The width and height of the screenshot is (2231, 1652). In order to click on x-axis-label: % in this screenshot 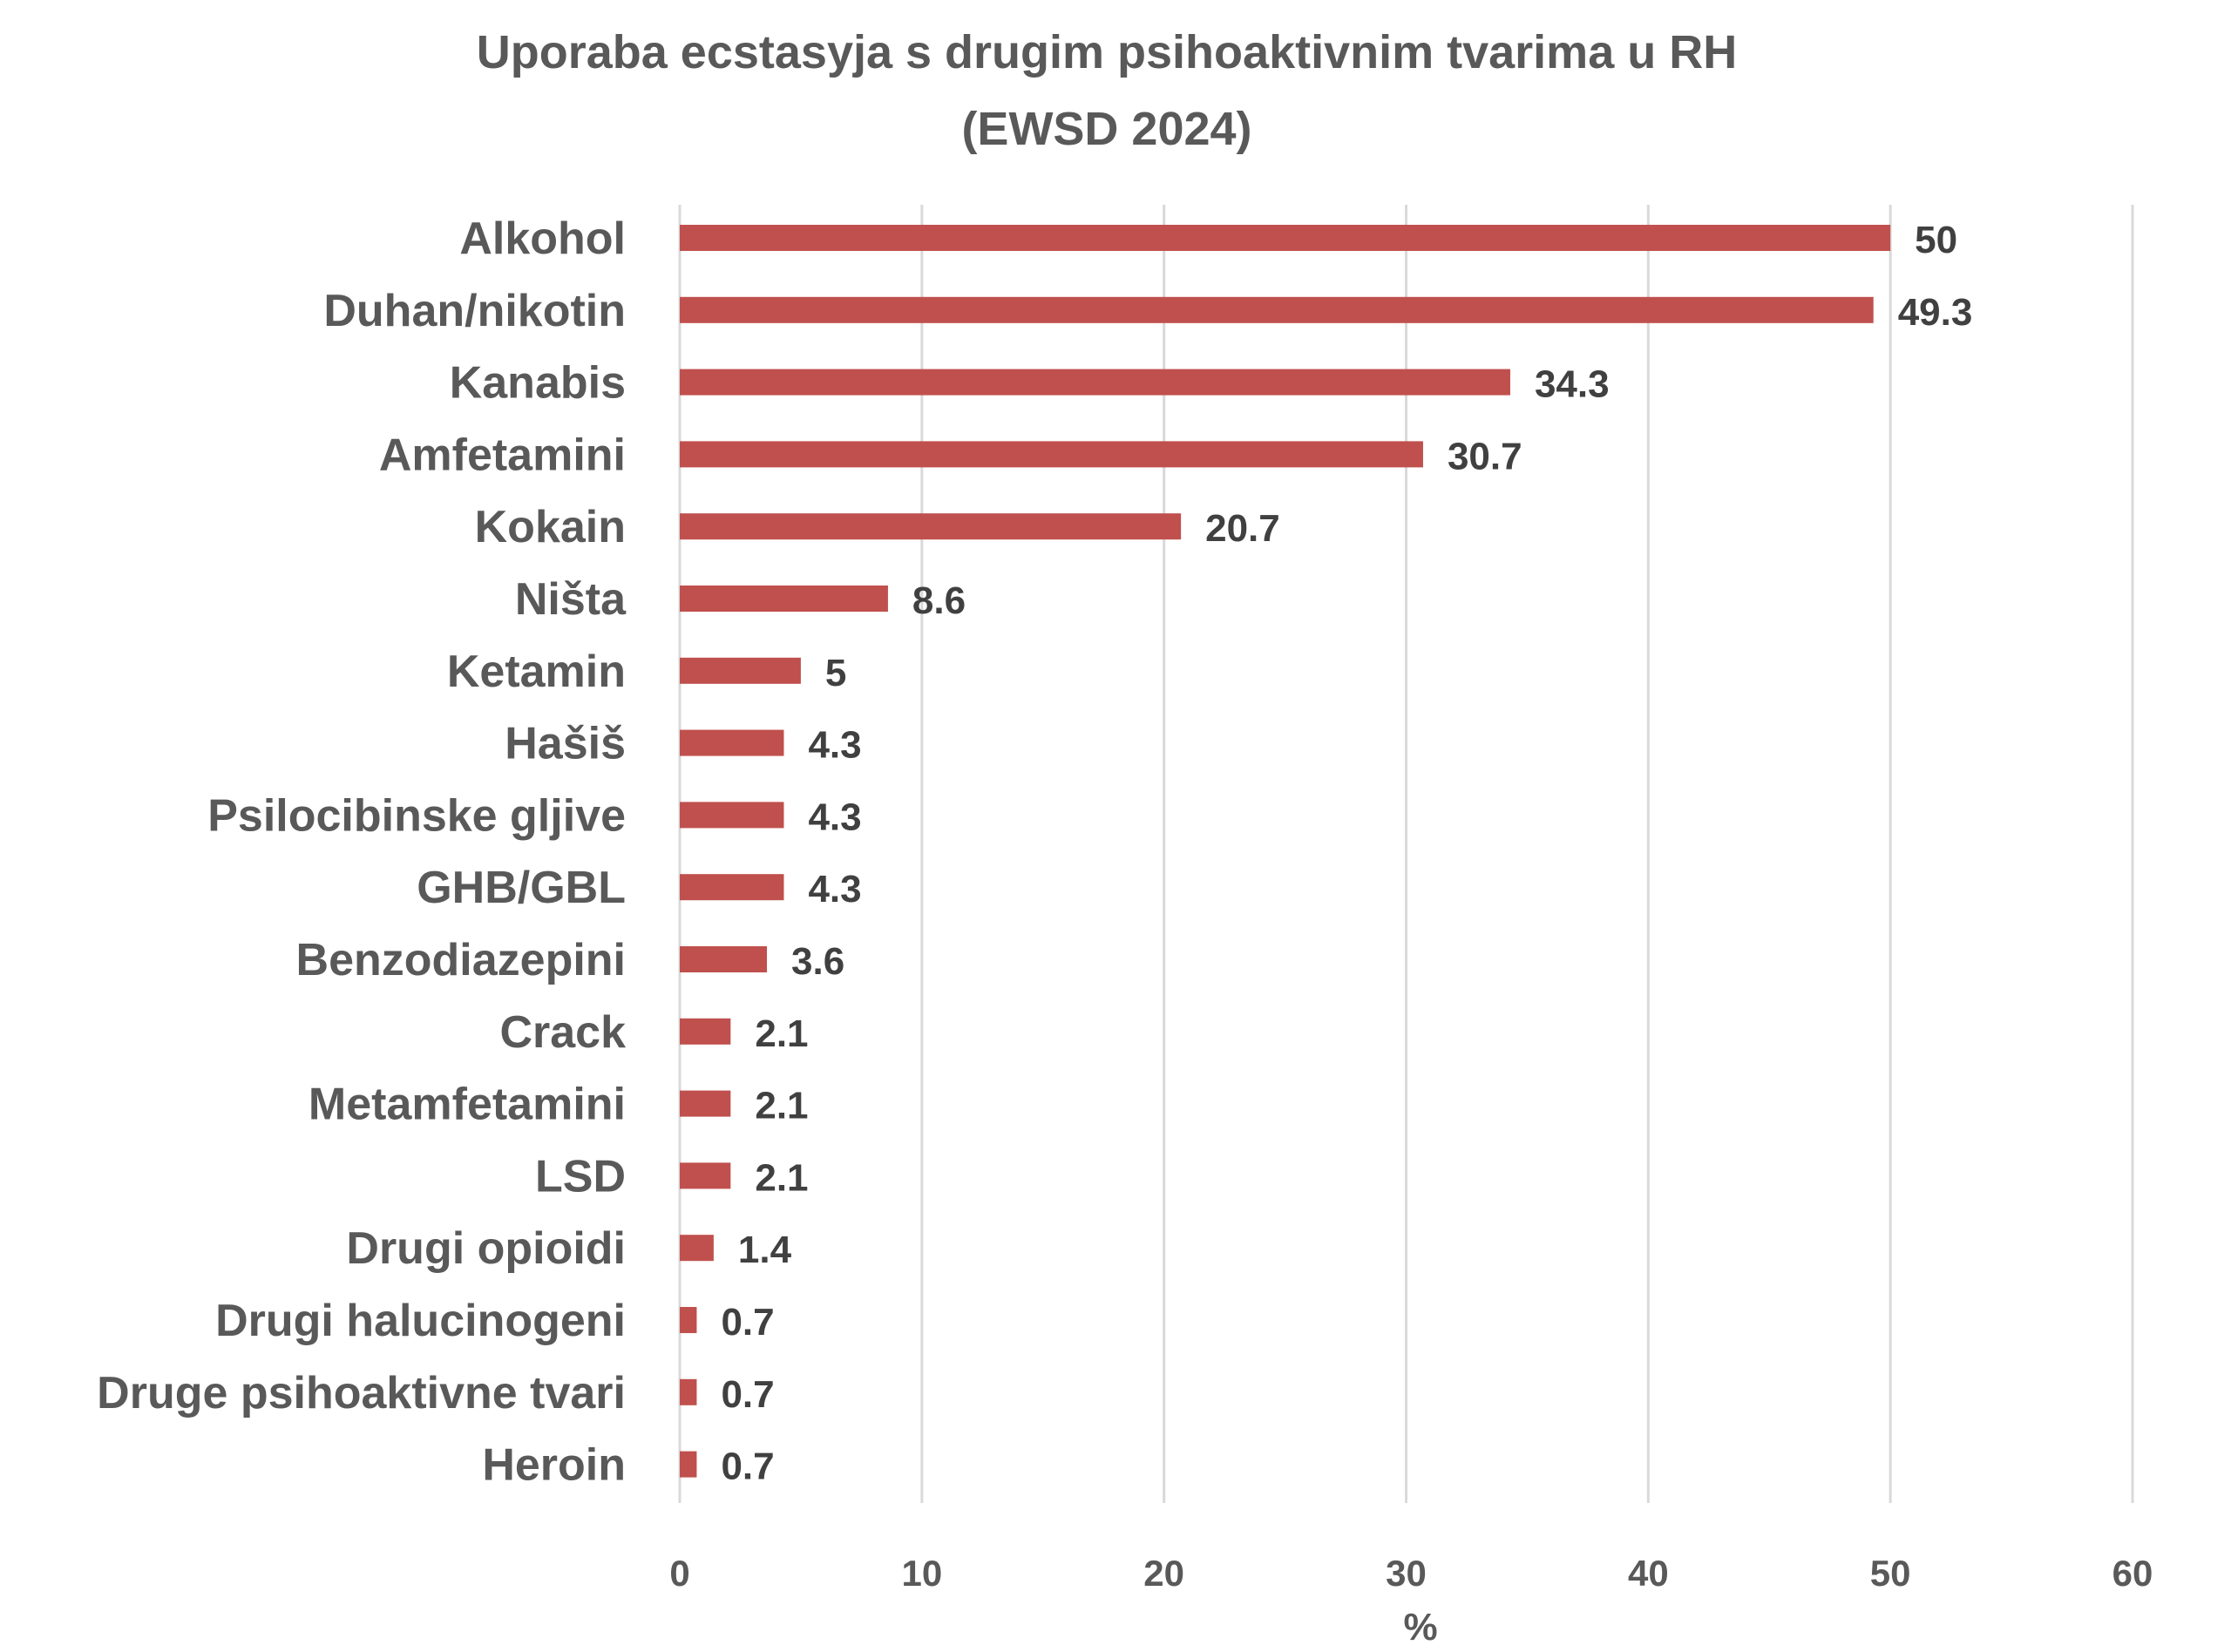, I will do `click(1420, 1627)`.